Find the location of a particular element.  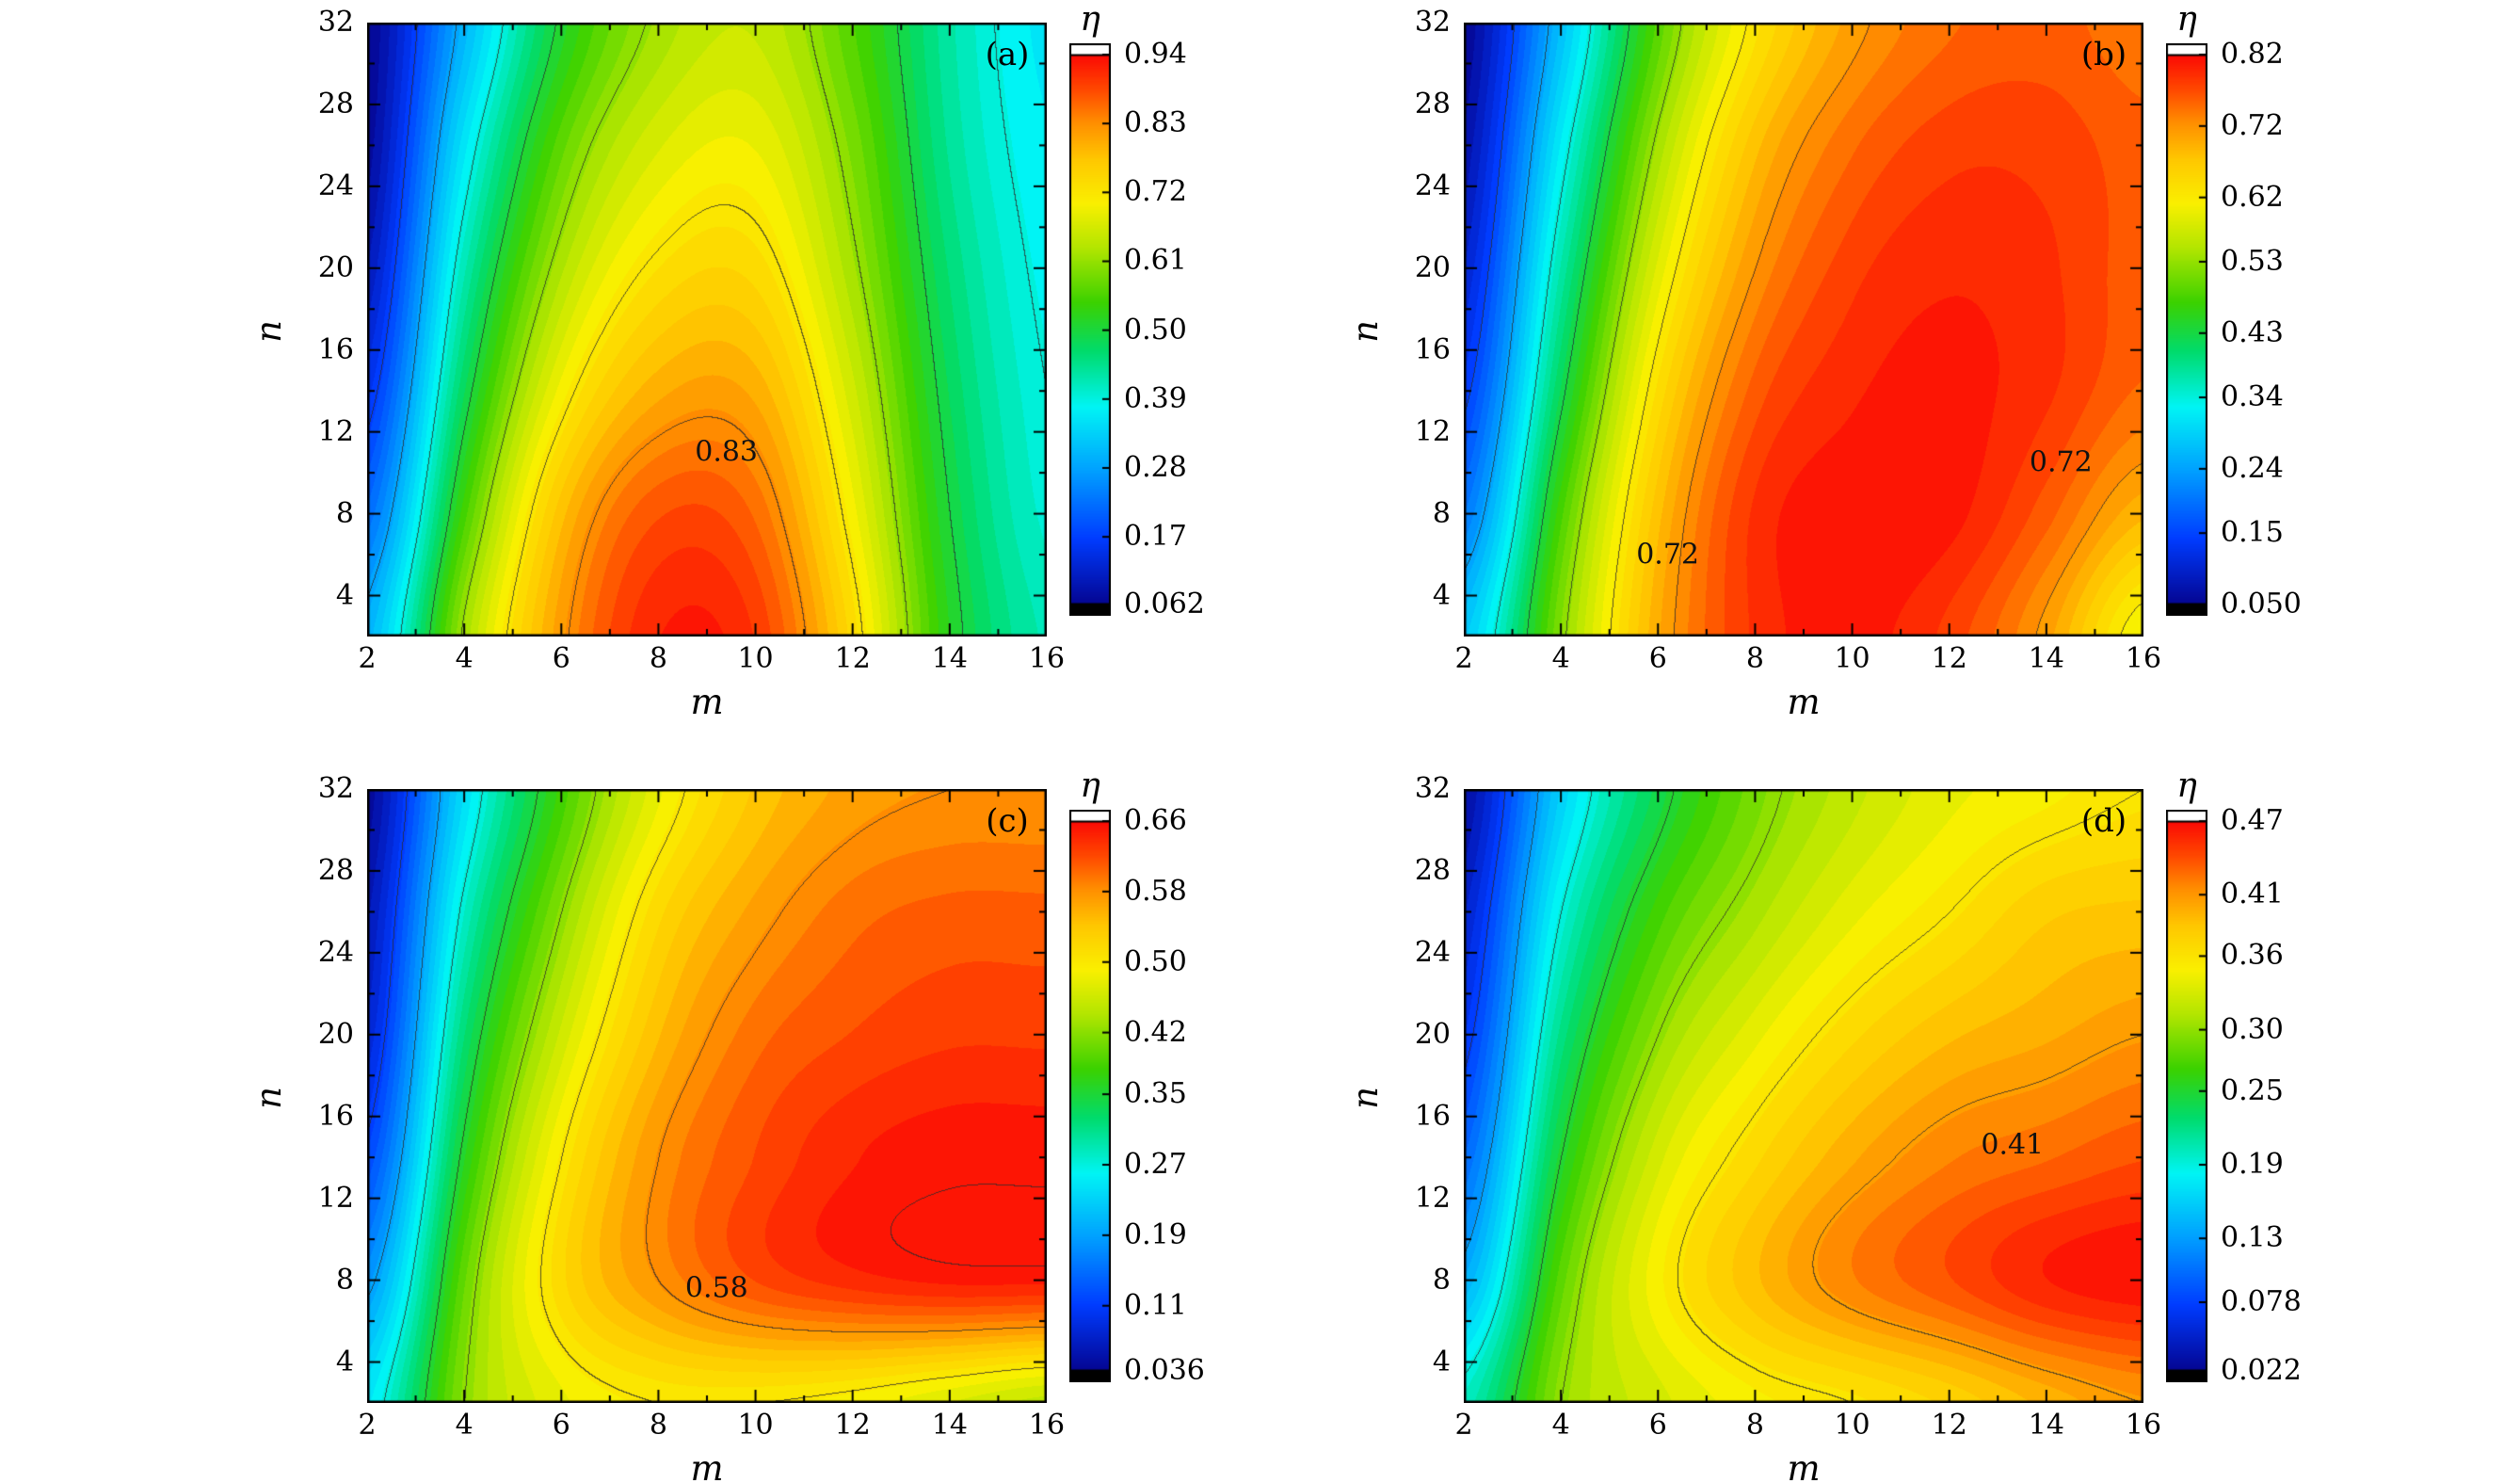

colorbar-tick-label: 0.47 is located at coordinates (2252, 821).